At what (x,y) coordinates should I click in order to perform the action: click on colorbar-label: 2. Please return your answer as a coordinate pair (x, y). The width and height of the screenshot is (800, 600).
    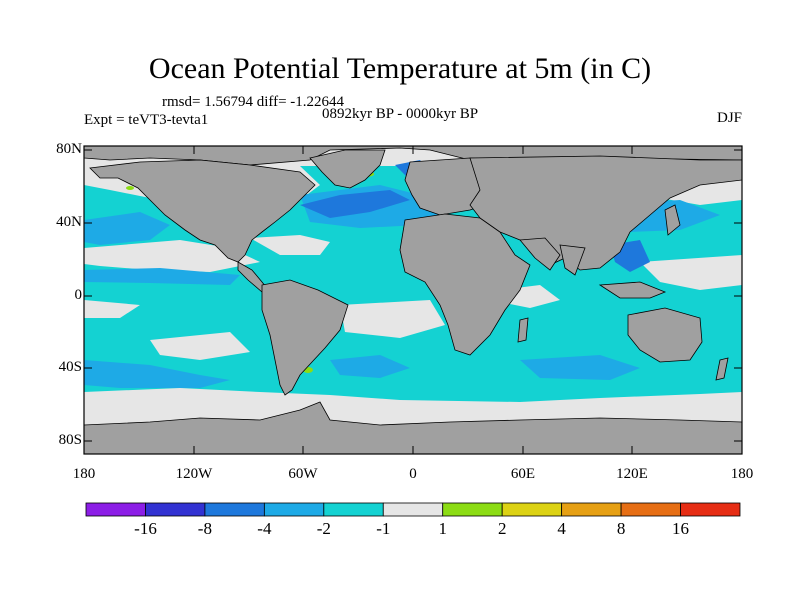
    Looking at the image, I should click on (502, 528).